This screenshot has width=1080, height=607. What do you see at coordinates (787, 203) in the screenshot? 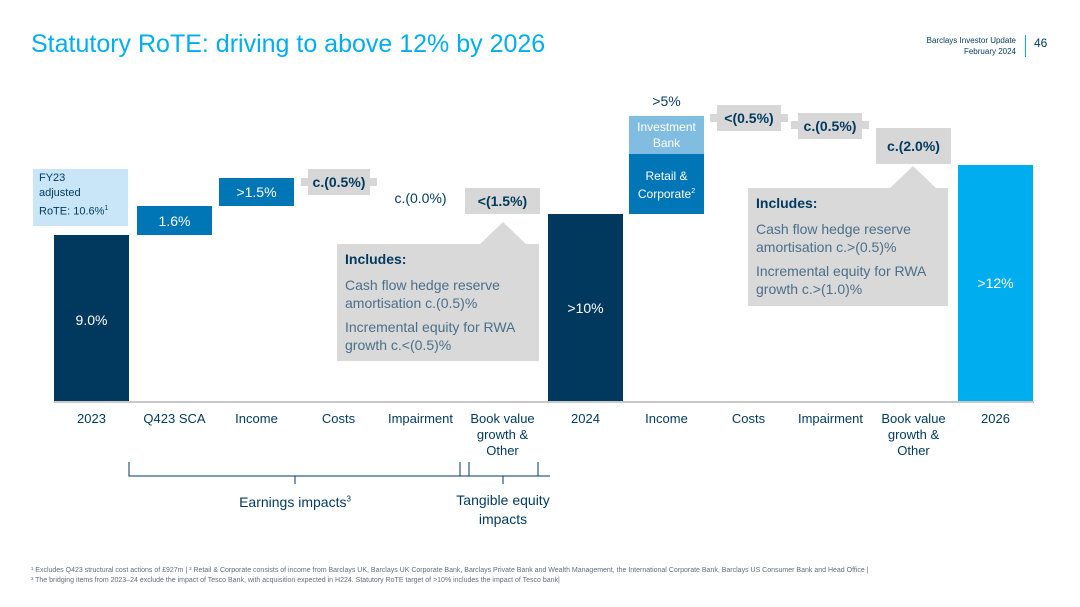
I see `note-2026-heading: Includes:` at bounding box center [787, 203].